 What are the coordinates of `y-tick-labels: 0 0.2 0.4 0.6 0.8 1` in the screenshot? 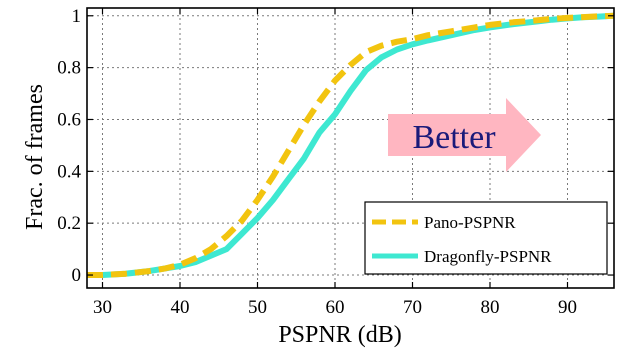 It's located at (69, 146).